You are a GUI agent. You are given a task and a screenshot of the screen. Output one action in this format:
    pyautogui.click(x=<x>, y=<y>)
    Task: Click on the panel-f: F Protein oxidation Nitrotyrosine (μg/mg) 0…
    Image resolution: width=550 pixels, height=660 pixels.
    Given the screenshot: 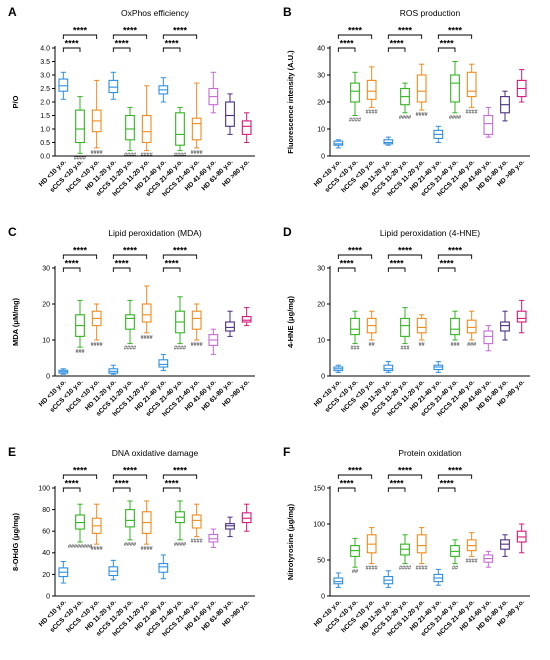 What is the action you would take?
    pyautogui.click(x=406, y=541)
    